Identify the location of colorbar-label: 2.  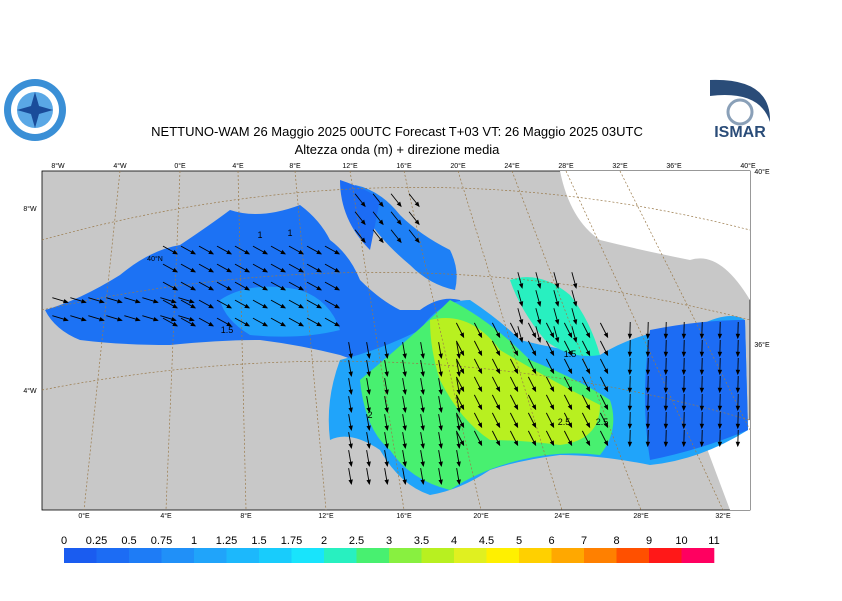
(324, 541).